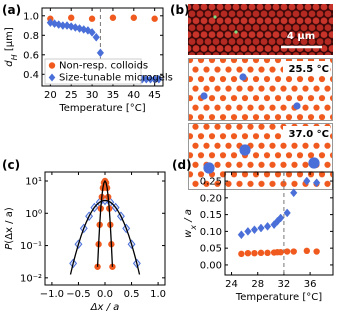  I want to click on x-tick-label: 36, so click(310, 284).